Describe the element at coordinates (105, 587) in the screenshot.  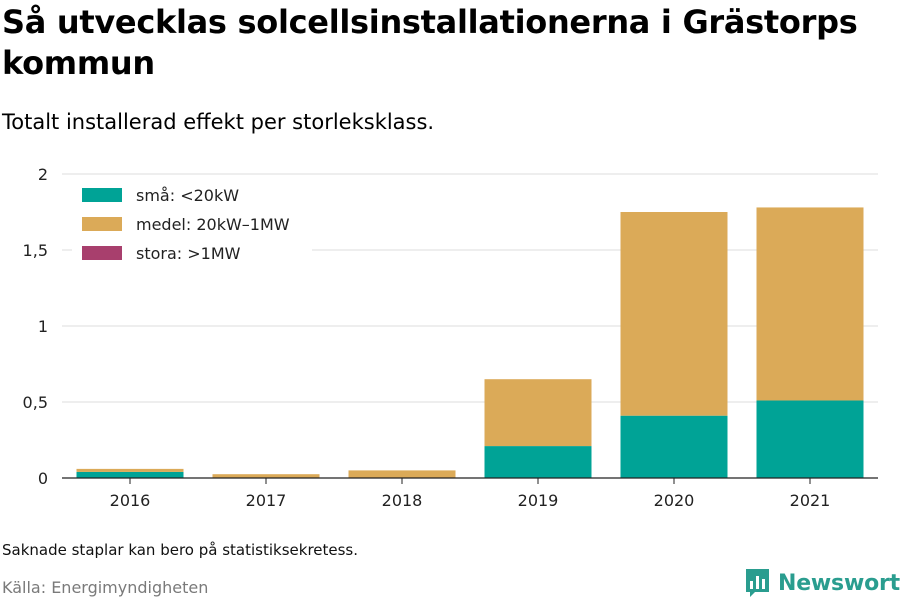
I see `source-credit: Källa: Energimyndigheten` at that location.